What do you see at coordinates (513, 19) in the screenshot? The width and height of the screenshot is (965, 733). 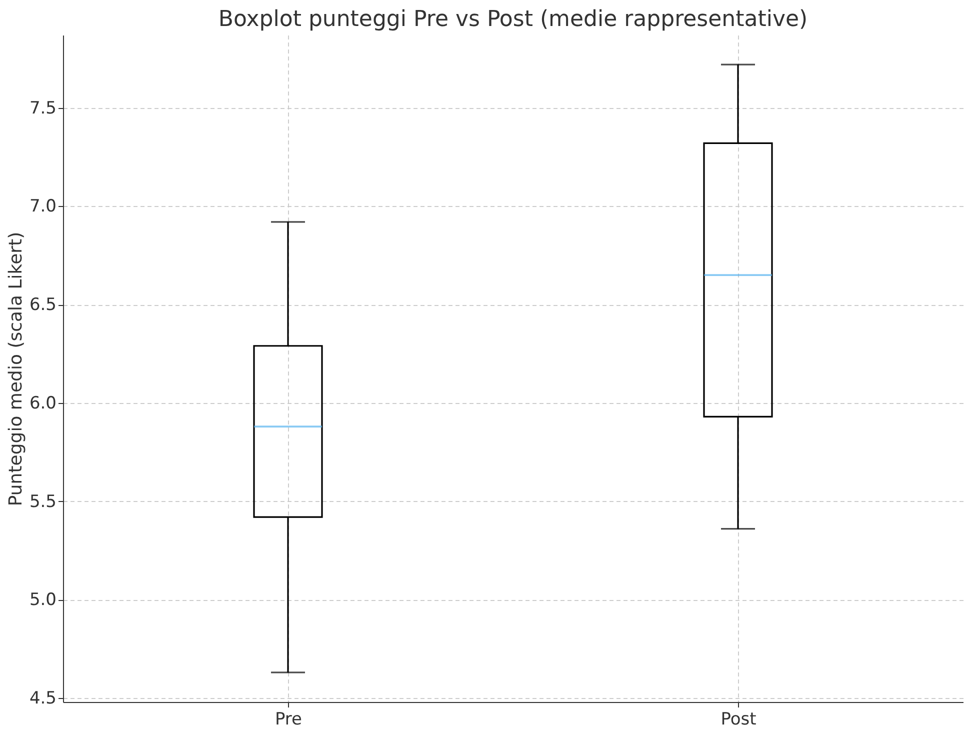 I see `chart-title: Boxplot punteggi Pre vs Post (medie rappresentative)` at bounding box center [513, 19].